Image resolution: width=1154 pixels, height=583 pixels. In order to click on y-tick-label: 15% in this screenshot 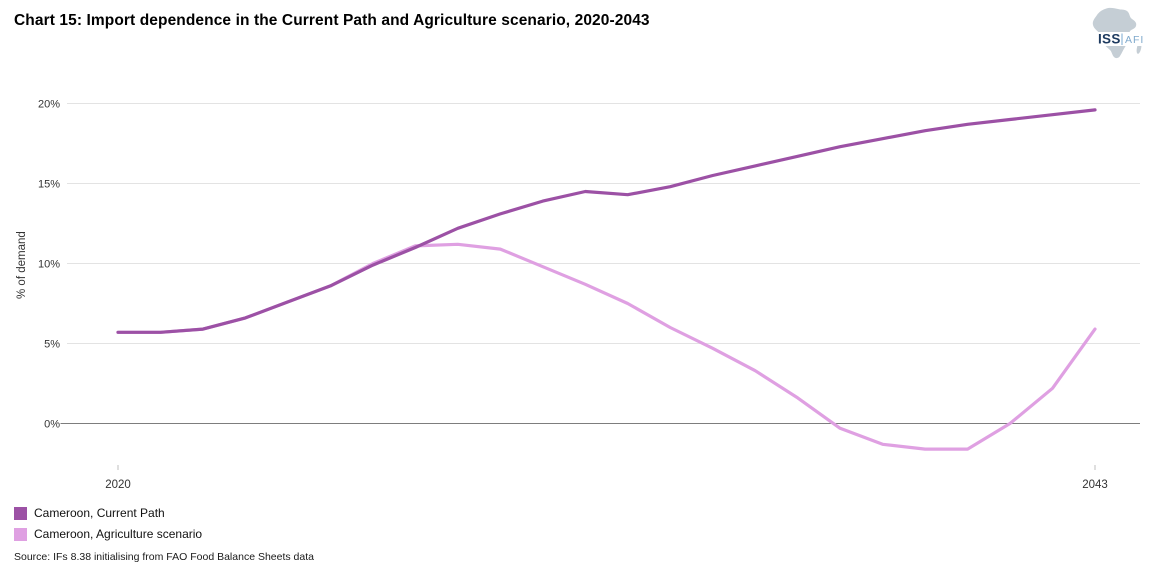, I will do `click(49, 185)`.